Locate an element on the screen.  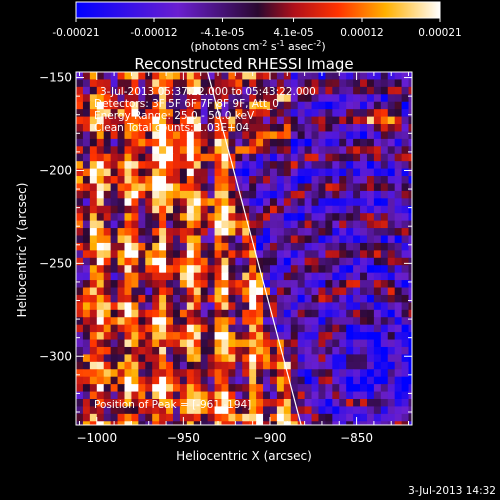
info-line-time: 3-Jul-2013 05:37:22.000 to 05:43:22.000 is located at coordinates (208, 92).